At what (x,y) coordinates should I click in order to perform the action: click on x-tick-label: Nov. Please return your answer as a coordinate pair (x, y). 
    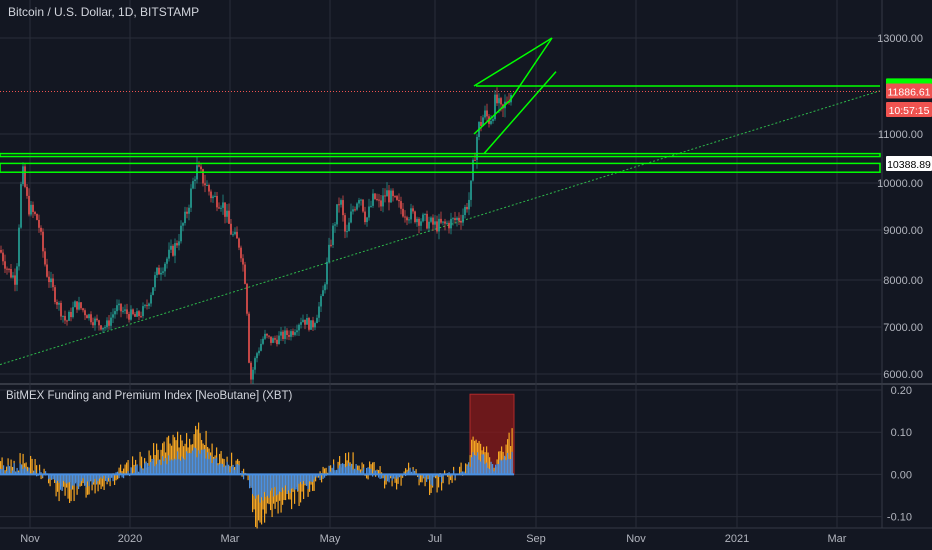
    Looking at the image, I should click on (636, 539).